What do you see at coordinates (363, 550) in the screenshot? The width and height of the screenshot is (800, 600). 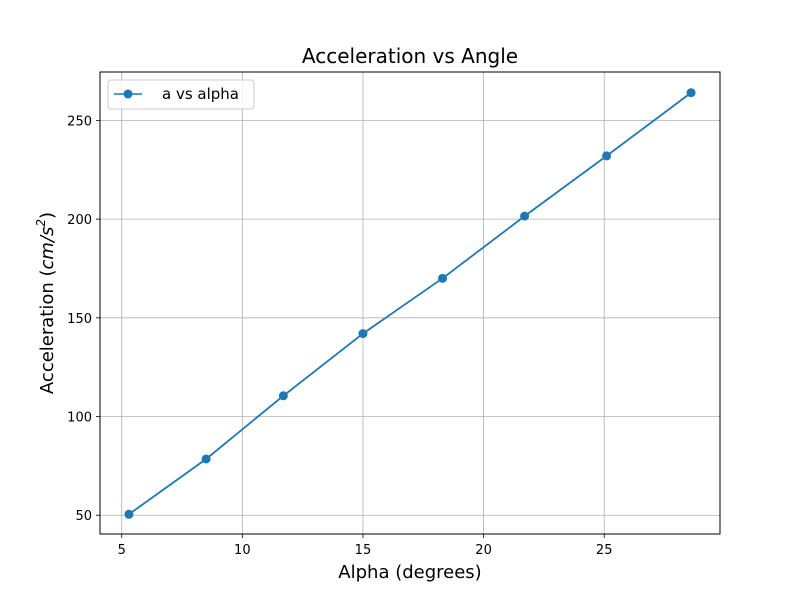 I see `x-tick-label: 15` at bounding box center [363, 550].